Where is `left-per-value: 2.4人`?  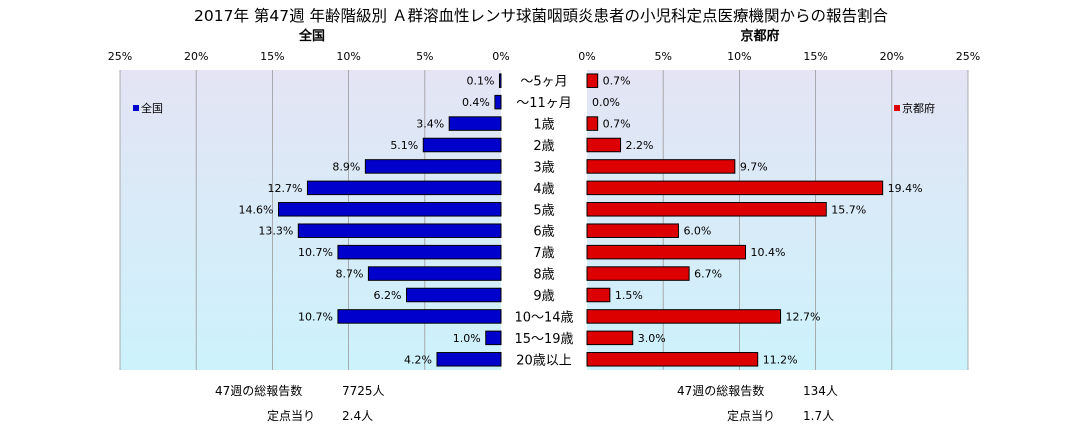 left-per-value: 2.4人 is located at coordinates (358, 416).